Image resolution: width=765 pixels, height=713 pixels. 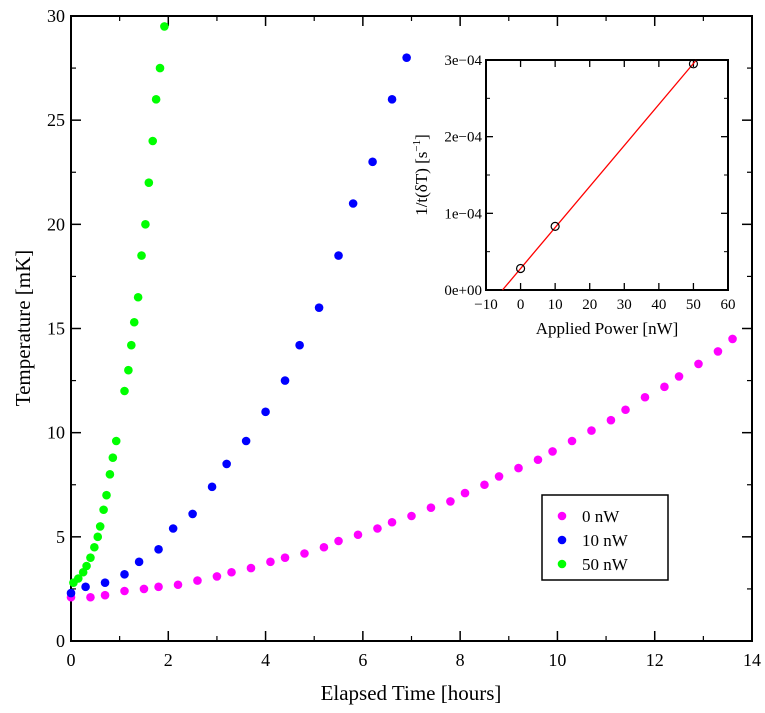 What do you see at coordinates (417, 146) in the screenshot?
I see `inset-y-axis-title-exponent: −1` at bounding box center [417, 146].